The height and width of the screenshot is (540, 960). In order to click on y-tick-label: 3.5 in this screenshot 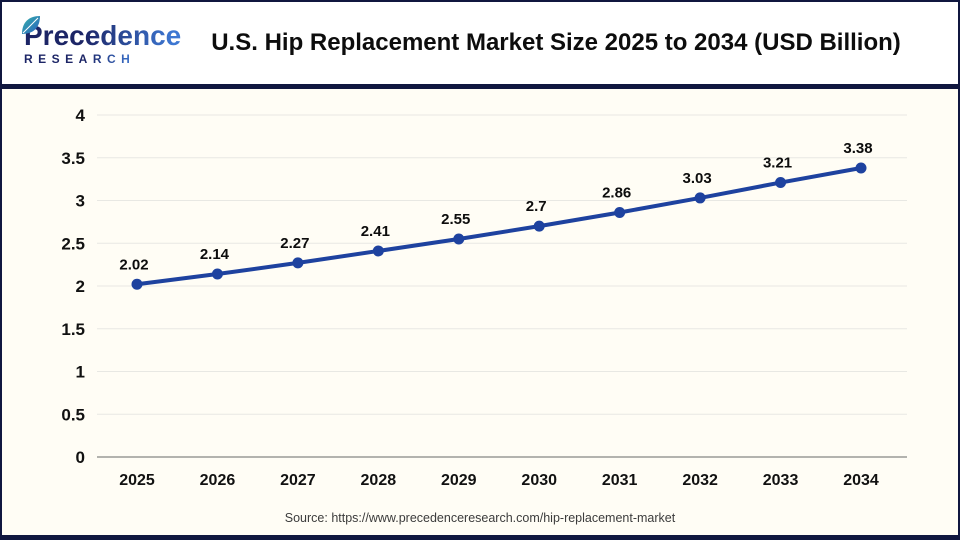, I will do `click(73, 158)`.